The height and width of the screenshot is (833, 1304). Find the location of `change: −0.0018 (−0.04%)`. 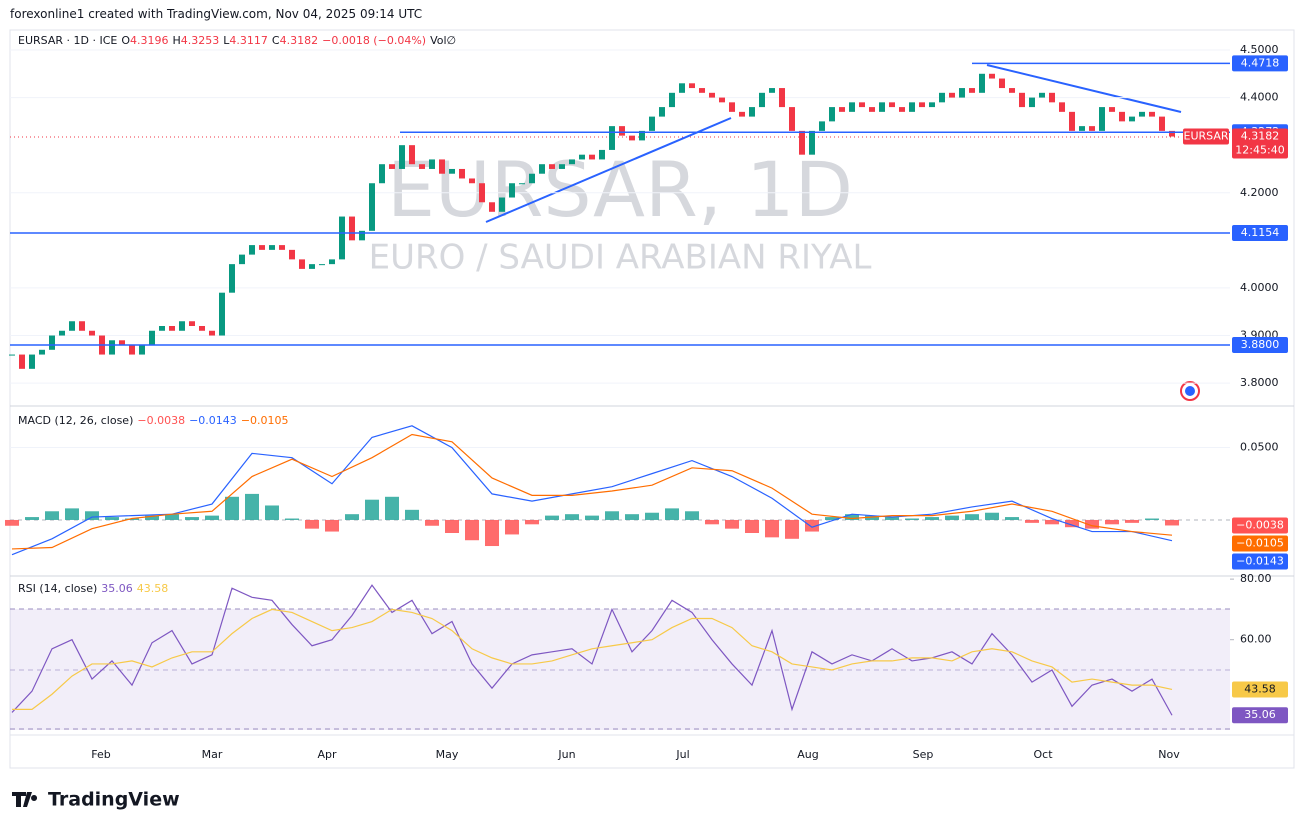

change: −0.0018 (−0.04%) is located at coordinates (374, 40).